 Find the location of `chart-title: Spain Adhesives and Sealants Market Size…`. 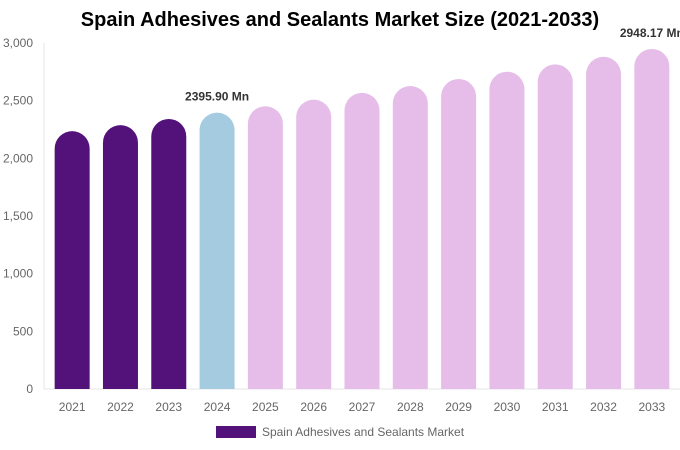

chart-title: Spain Adhesives and Sealants Market Size… is located at coordinates (340, 20).